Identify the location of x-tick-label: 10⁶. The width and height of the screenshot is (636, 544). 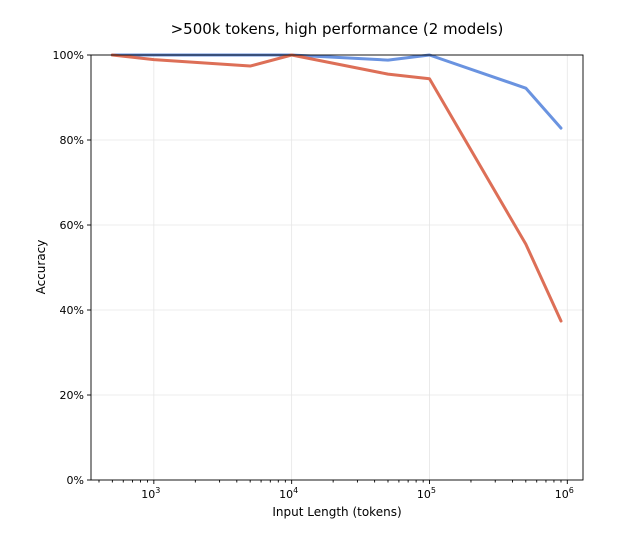
(564, 493).